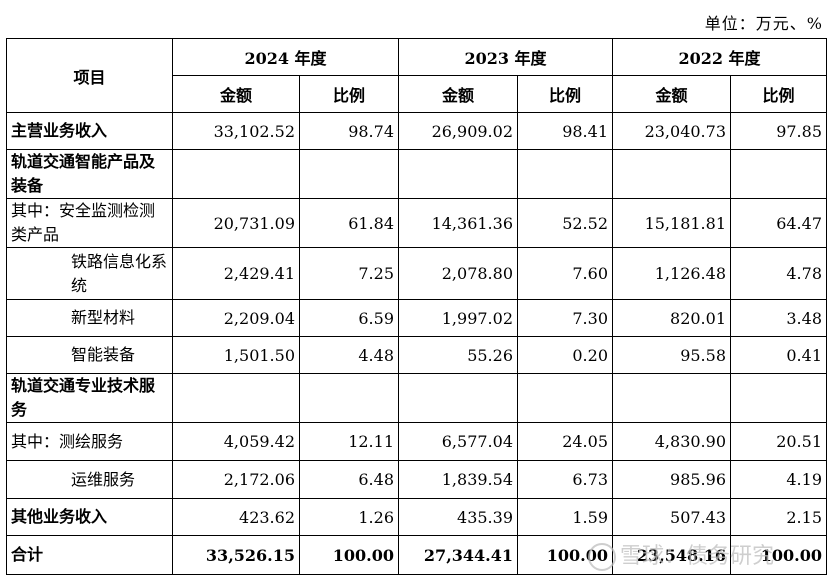 This screenshot has height=583, width=829. I want to click on row-label: 运维服务, so click(89, 479).